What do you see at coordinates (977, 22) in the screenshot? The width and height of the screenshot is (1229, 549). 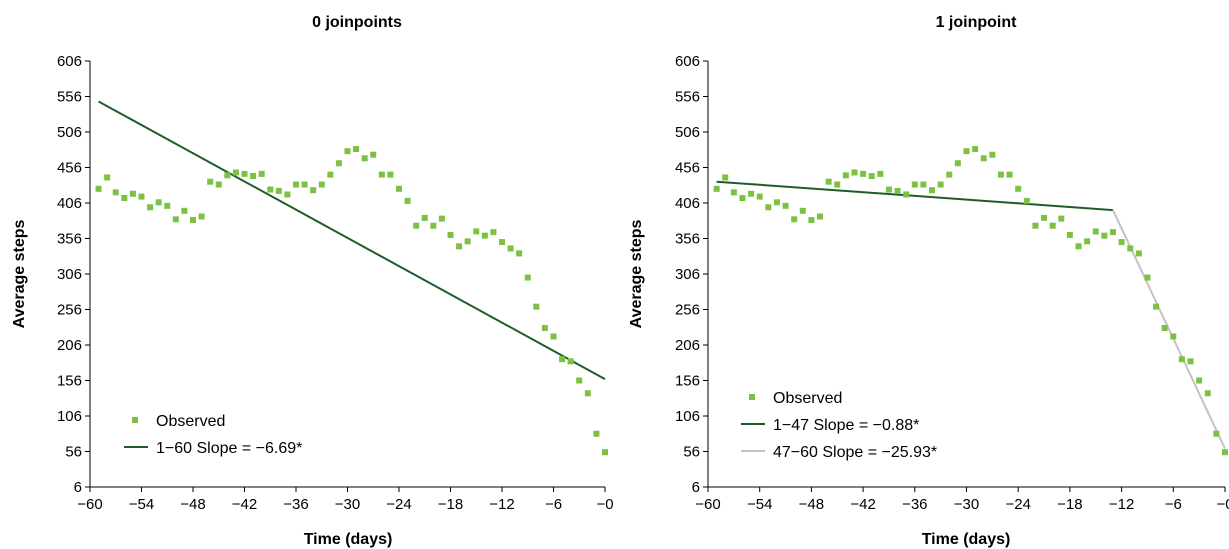 I see `chart-title: 1 joinpoint` at bounding box center [977, 22].